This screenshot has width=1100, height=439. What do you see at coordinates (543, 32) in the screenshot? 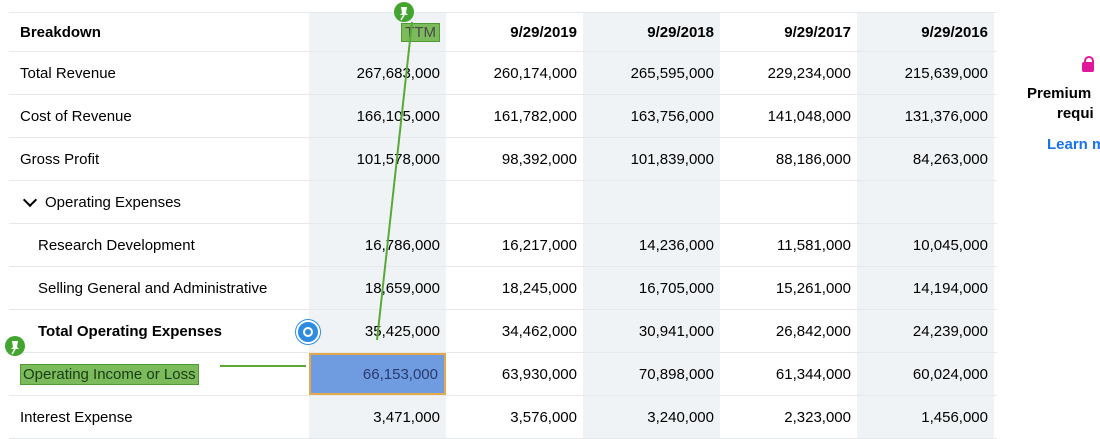
I see `column-header-2019: 9/29/2019` at bounding box center [543, 32].